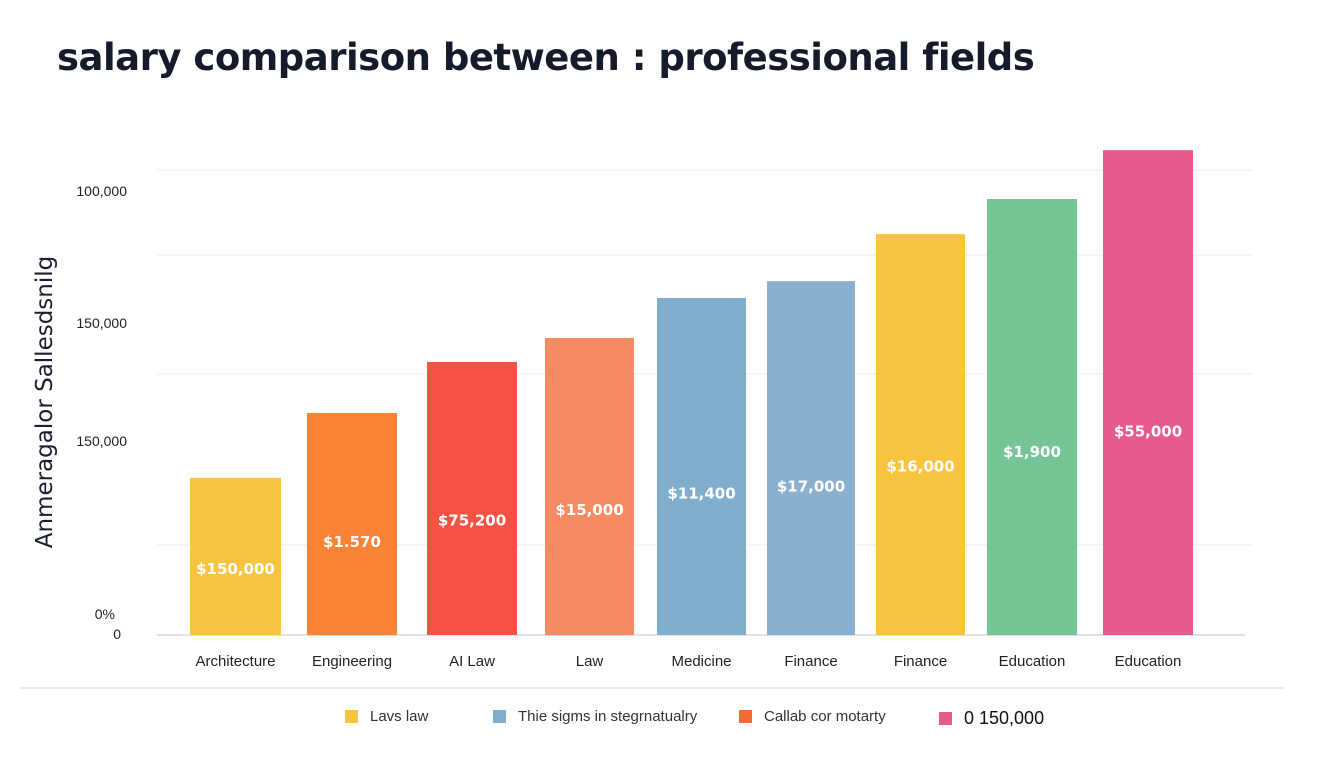 This screenshot has width=1344, height=768. I want to click on legend-label: Callab cor motarty, so click(825, 716).